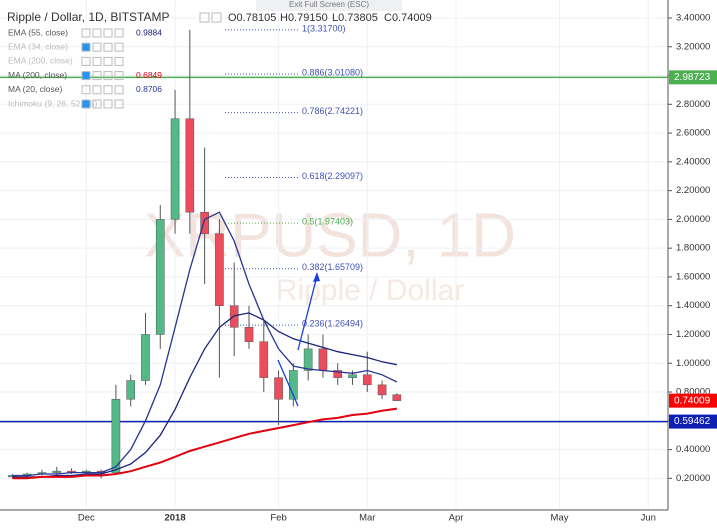 This screenshot has width=717, height=528. What do you see at coordinates (52, 103) in the screenshot?
I see `indicator-name: Ichimoku (9, 26, 52, 26)` at bounding box center [52, 103].